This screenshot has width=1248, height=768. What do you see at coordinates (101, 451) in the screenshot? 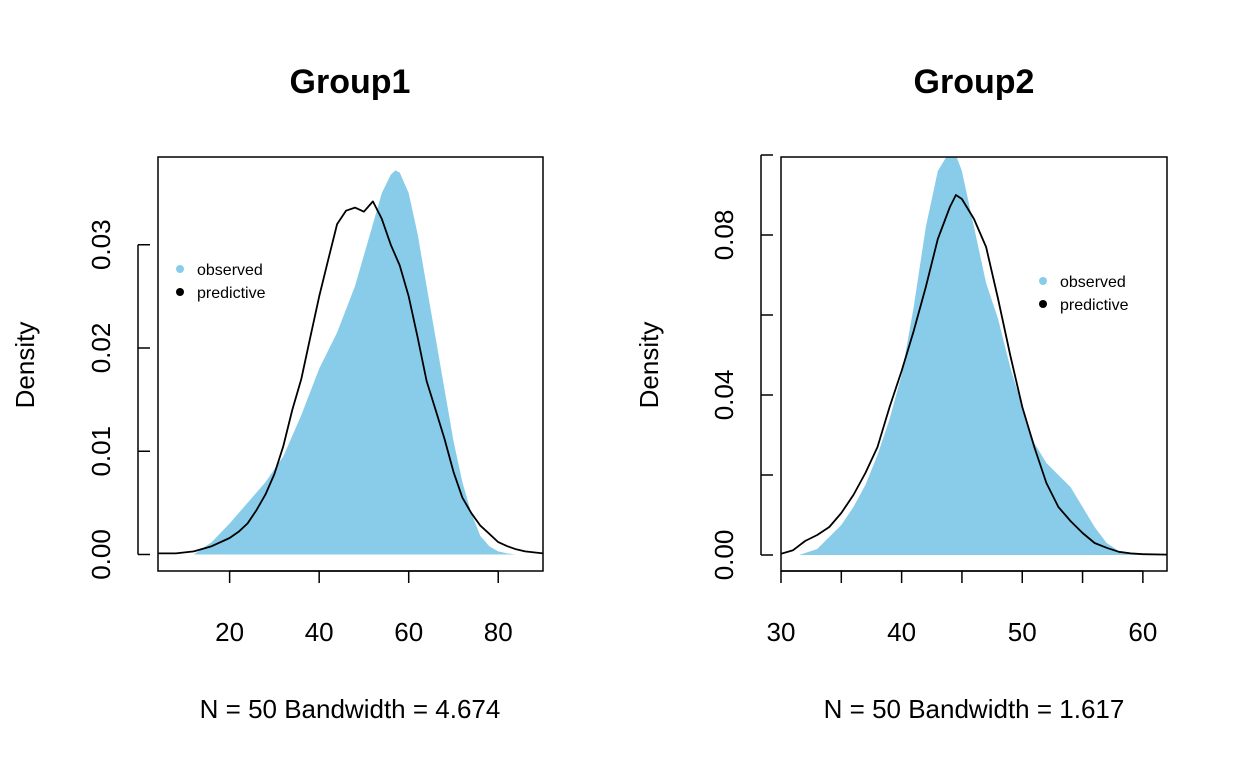
I see `y-tick-label: 0.01` at bounding box center [101, 451].